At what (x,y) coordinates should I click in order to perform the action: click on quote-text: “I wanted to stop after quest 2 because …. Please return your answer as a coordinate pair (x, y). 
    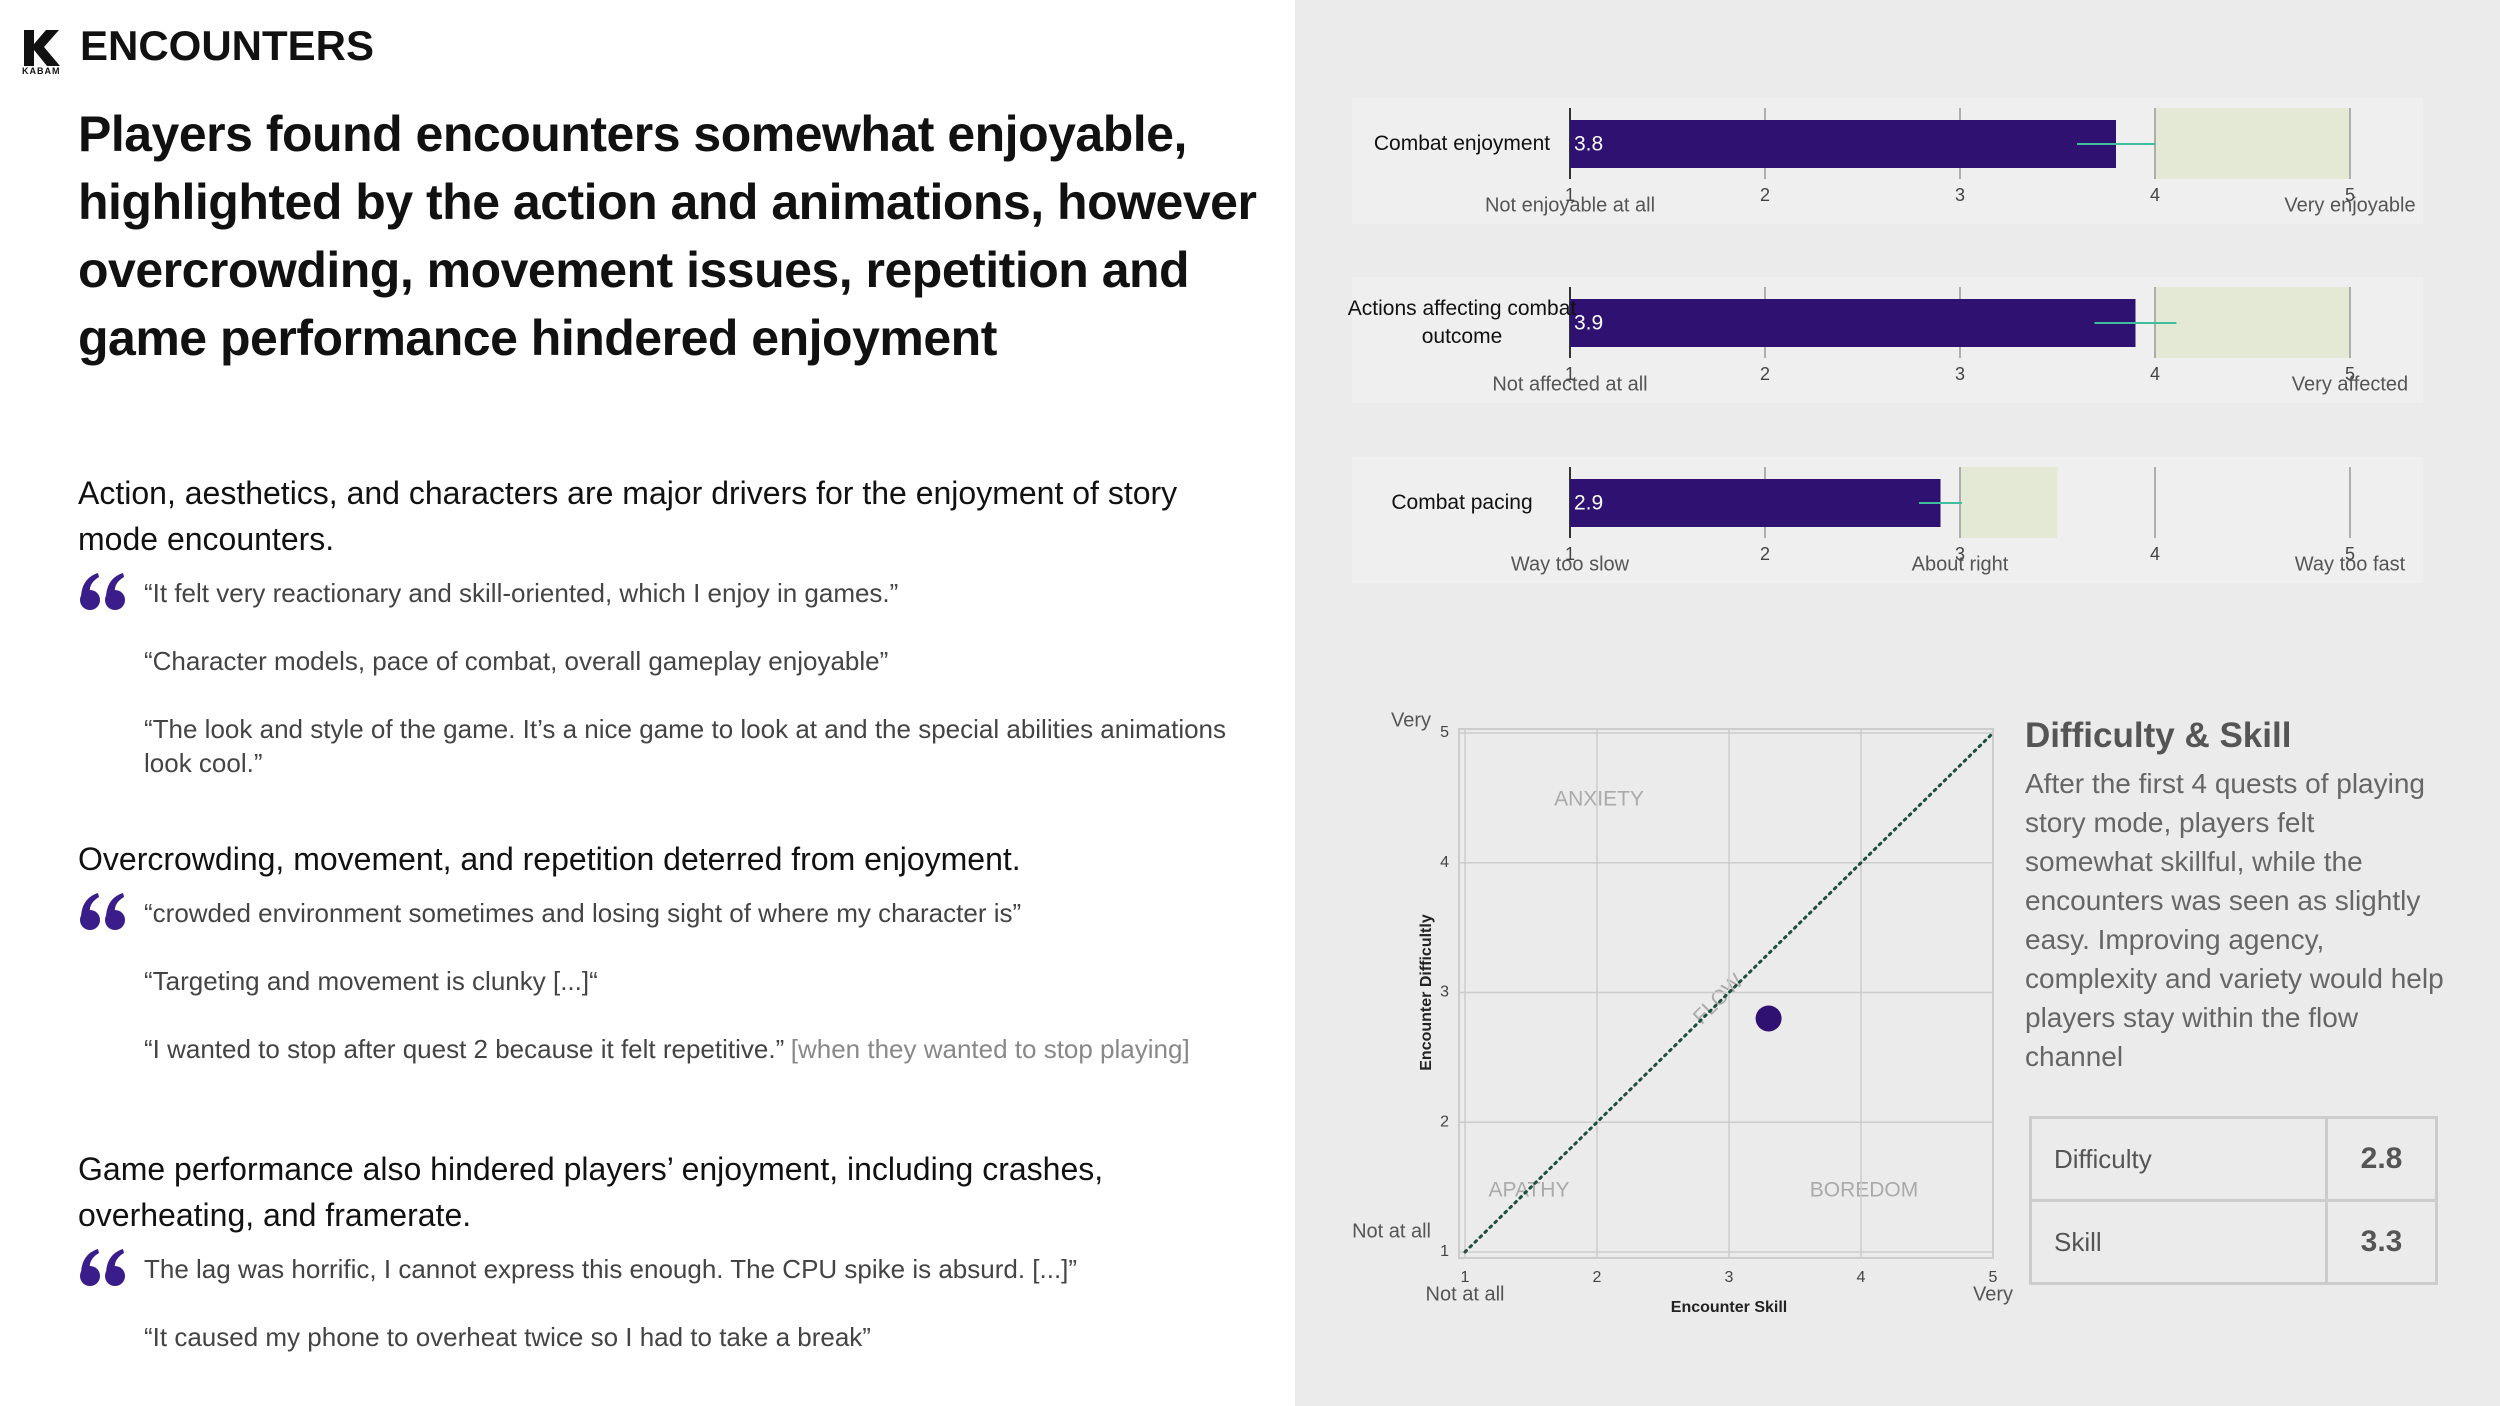
    Looking at the image, I should click on (464, 1049).